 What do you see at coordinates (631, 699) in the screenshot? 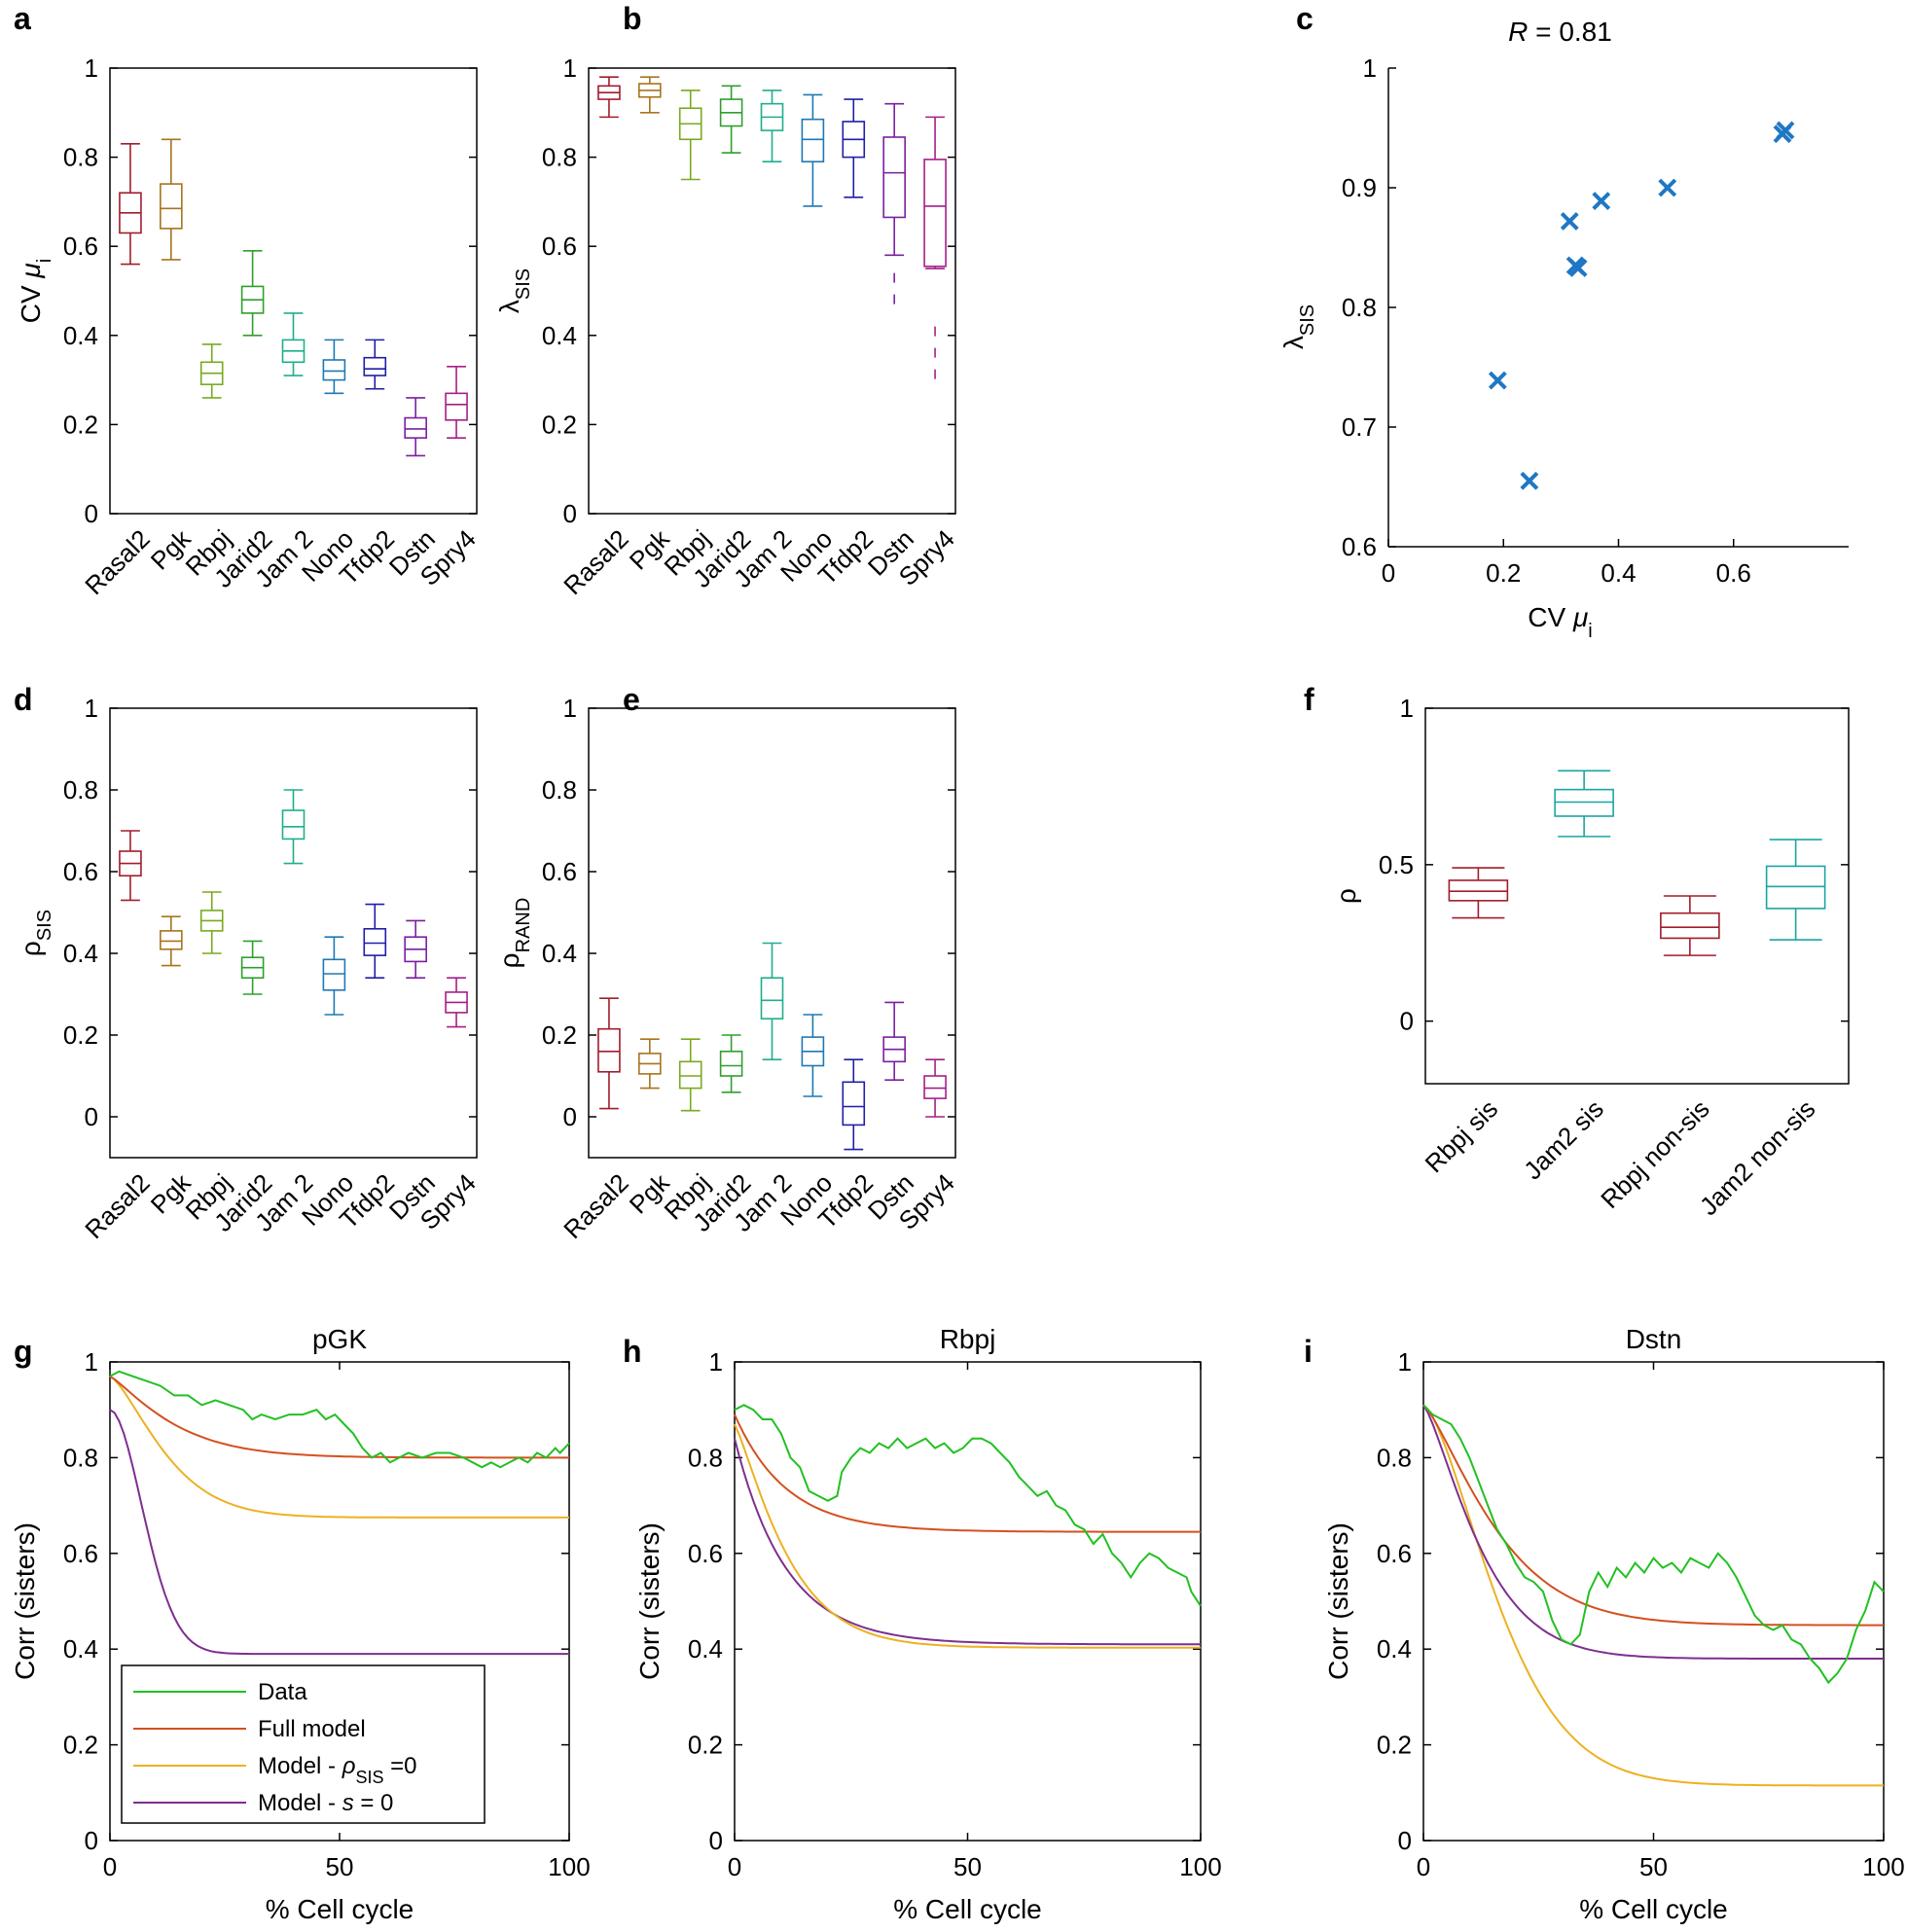
I see `panel-label-e: e` at bounding box center [631, 699].